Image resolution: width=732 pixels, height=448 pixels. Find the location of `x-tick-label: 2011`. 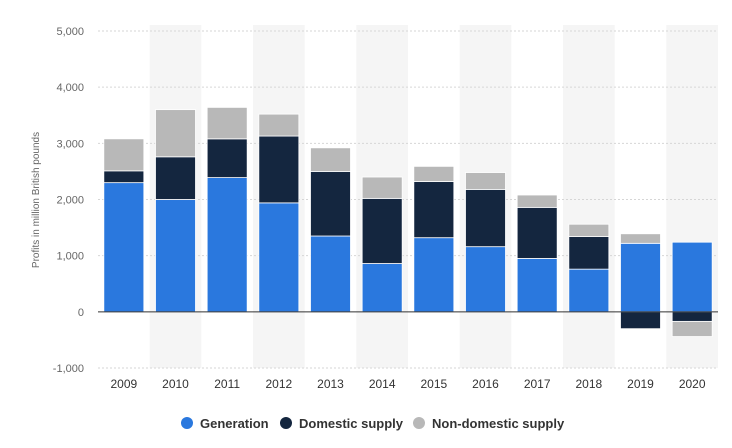

x-tick-label: 2011 is located at coordinates (227, 384).